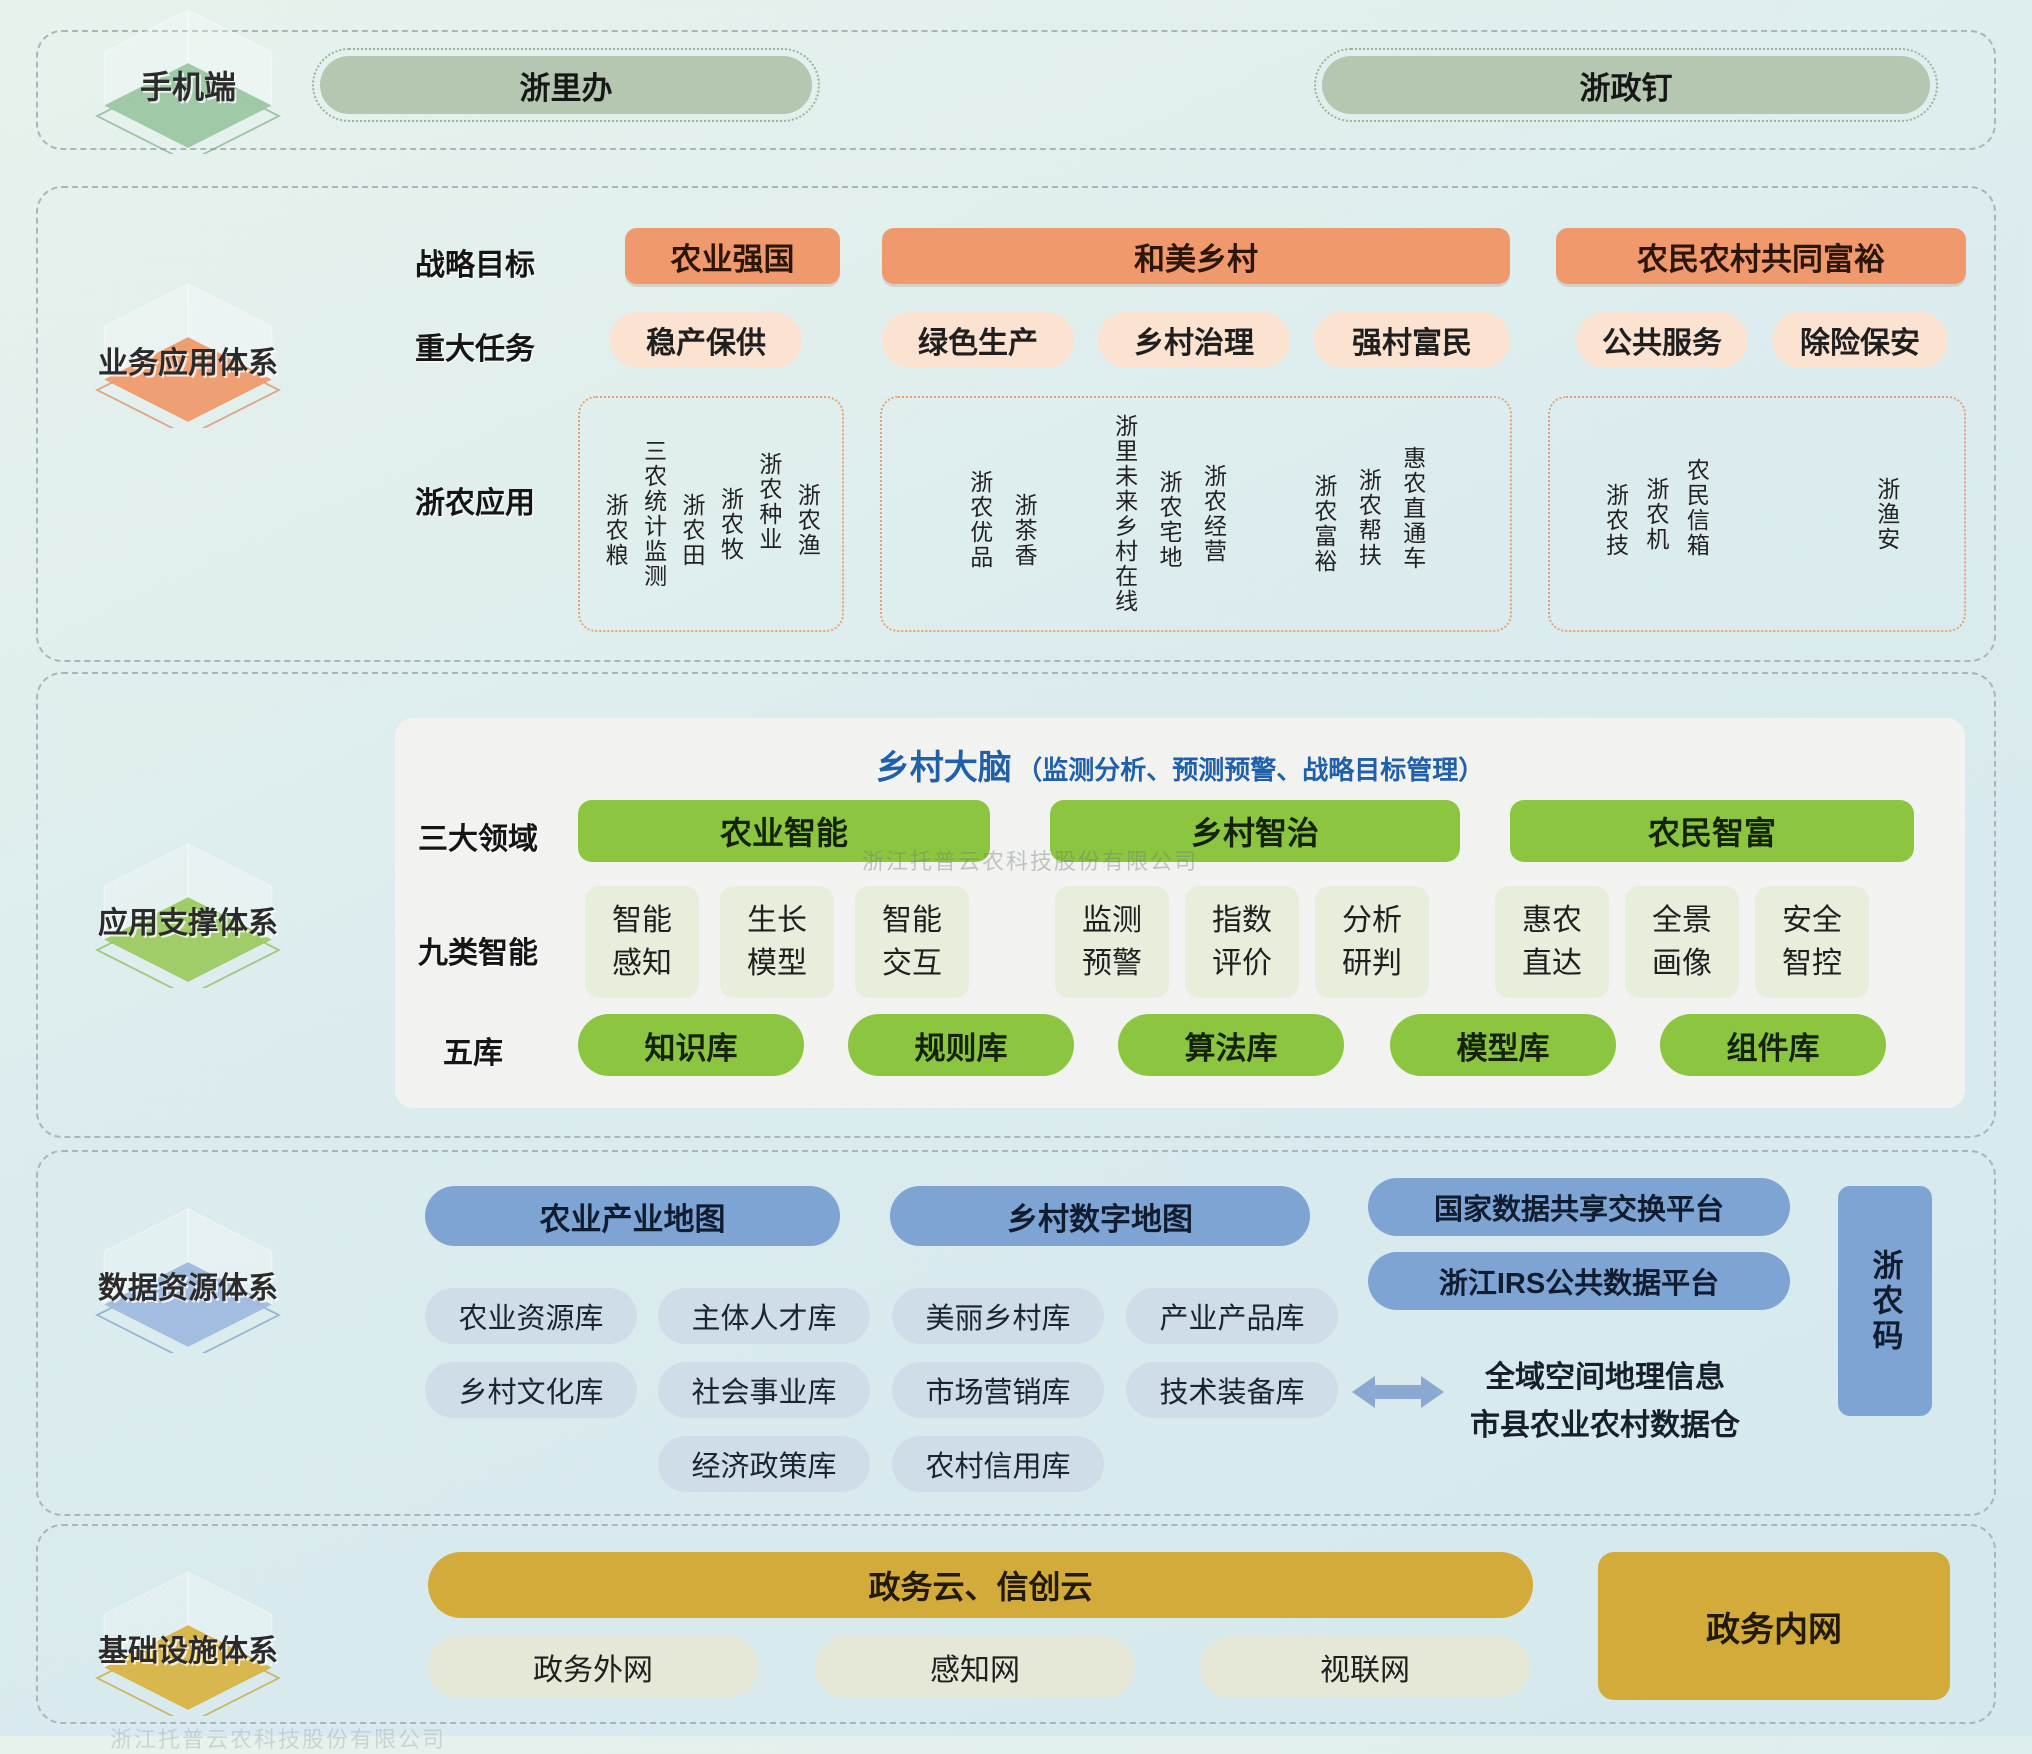 This screenshot has height=1754, width=2032. What do you see at coordinates (730, 524) in the screenshot?
I see `app-item: 浙农牧` at bounding box center [730, 524].